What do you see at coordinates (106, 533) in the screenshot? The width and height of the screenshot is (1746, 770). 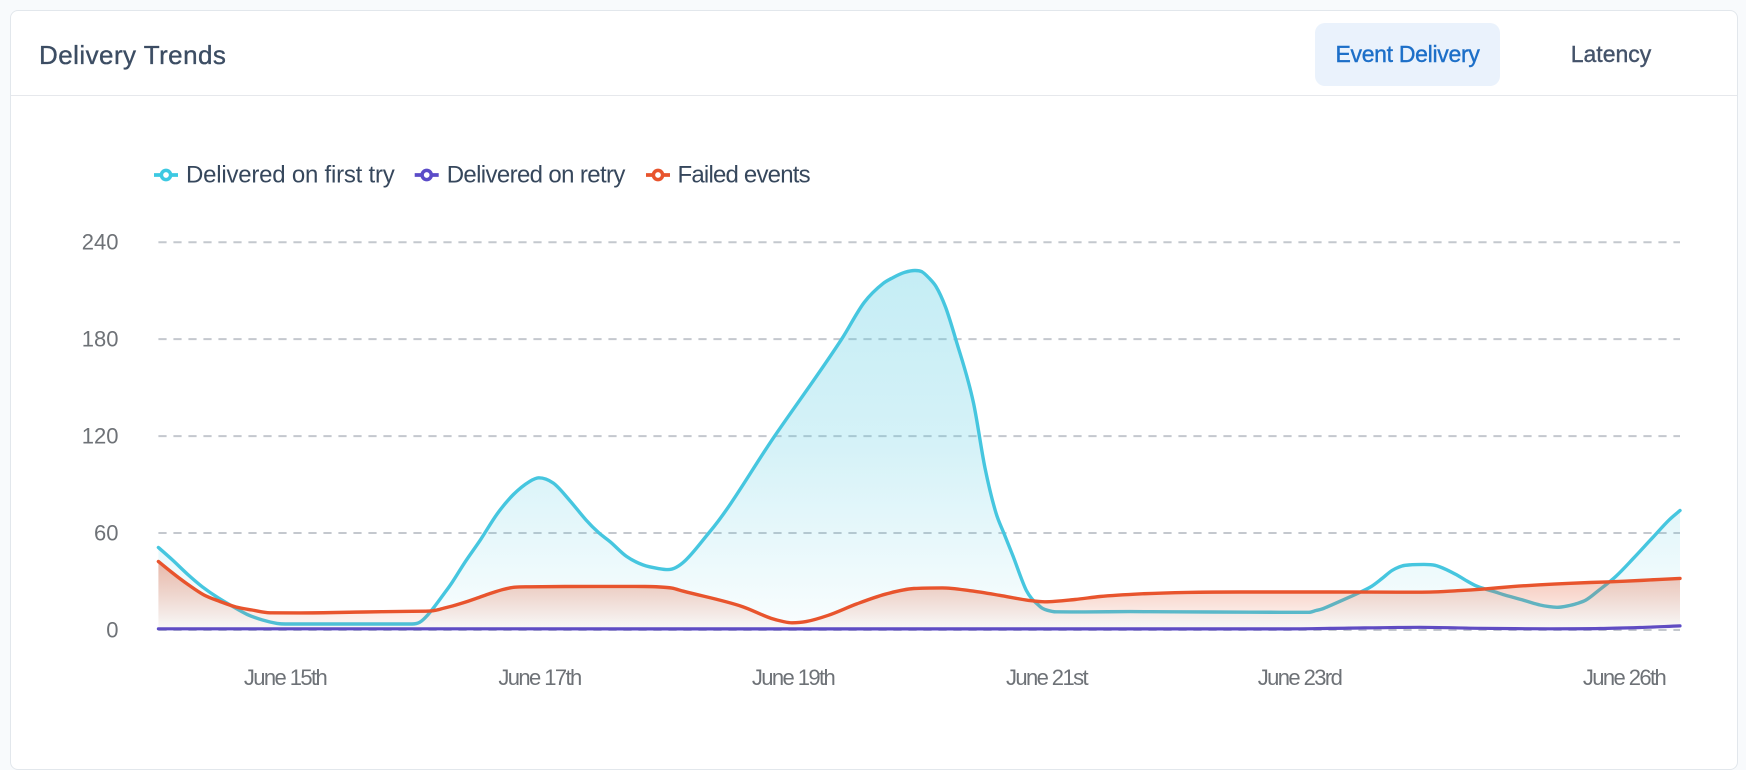 I see `svg-text: 60` at bounding box center [106, 533].